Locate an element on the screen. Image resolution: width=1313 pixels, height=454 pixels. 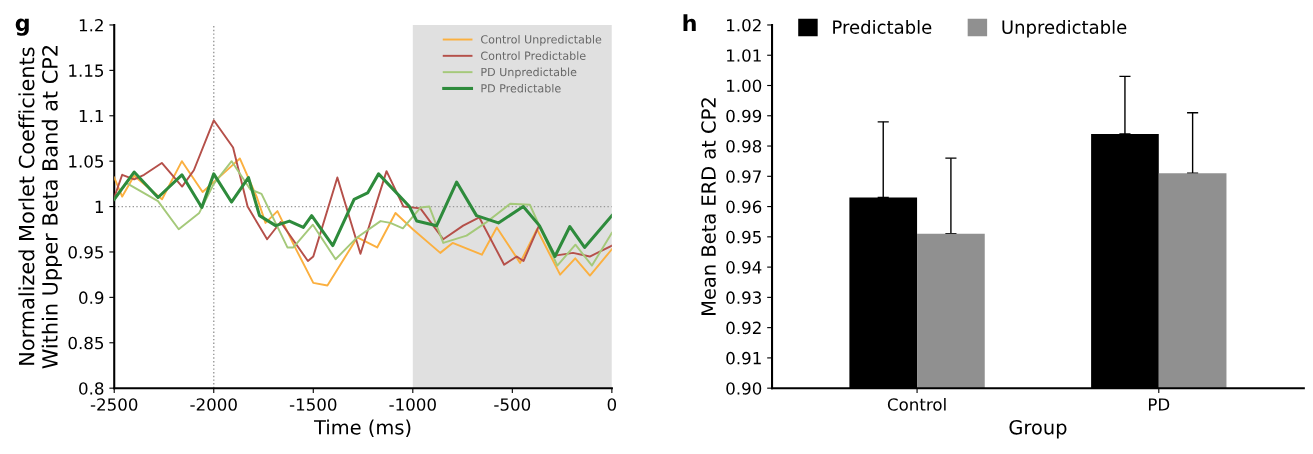
y-tick-label: 0.91 is located at coordinates (743, 358).